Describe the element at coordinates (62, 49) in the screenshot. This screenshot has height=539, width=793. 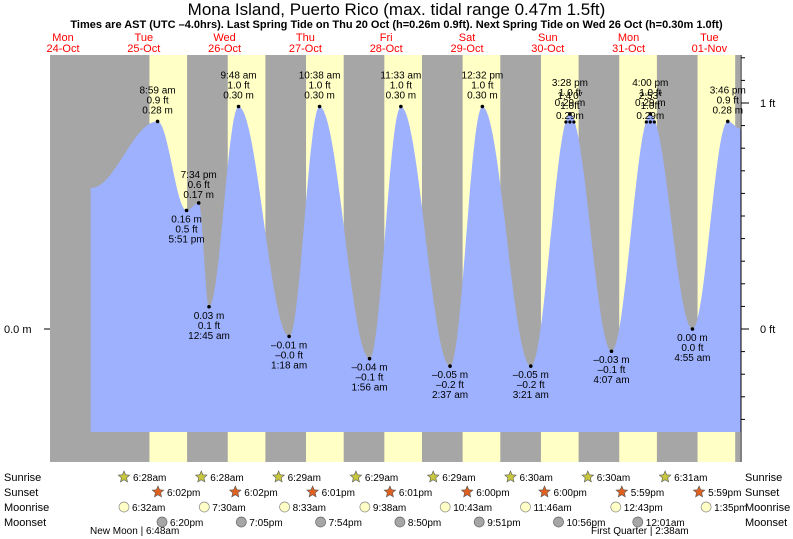
I see `day-header-date: 24-Oct` at that location.